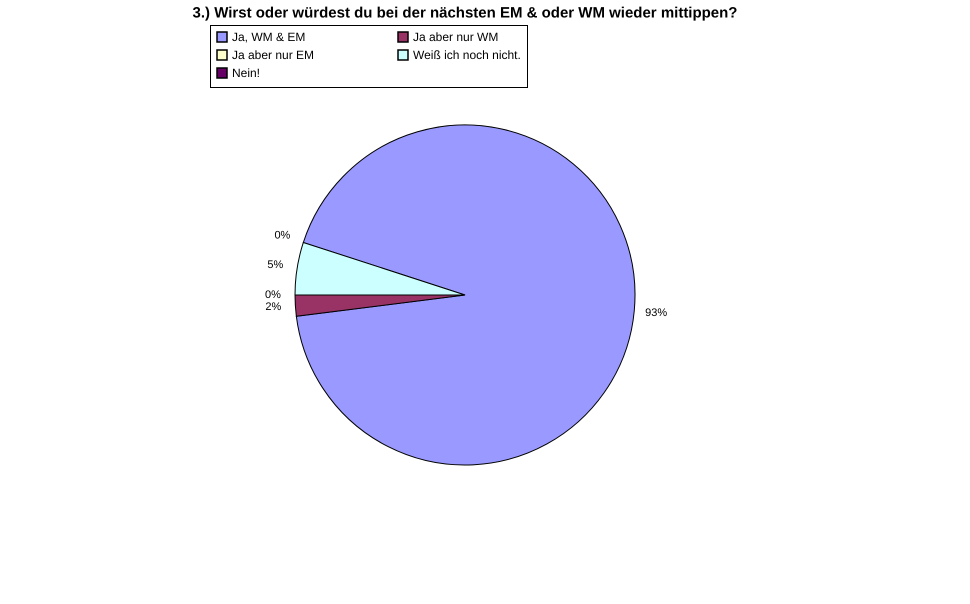 The height and width of the screenshot is (604, 970). What do you see at coordinates (465, 13) in the screenshot?
I see `chart-title: 3.) Wirst oder würdest du bei der nächsten EM & oder WM wieder mittippen?` at bounding box center [465, 13].